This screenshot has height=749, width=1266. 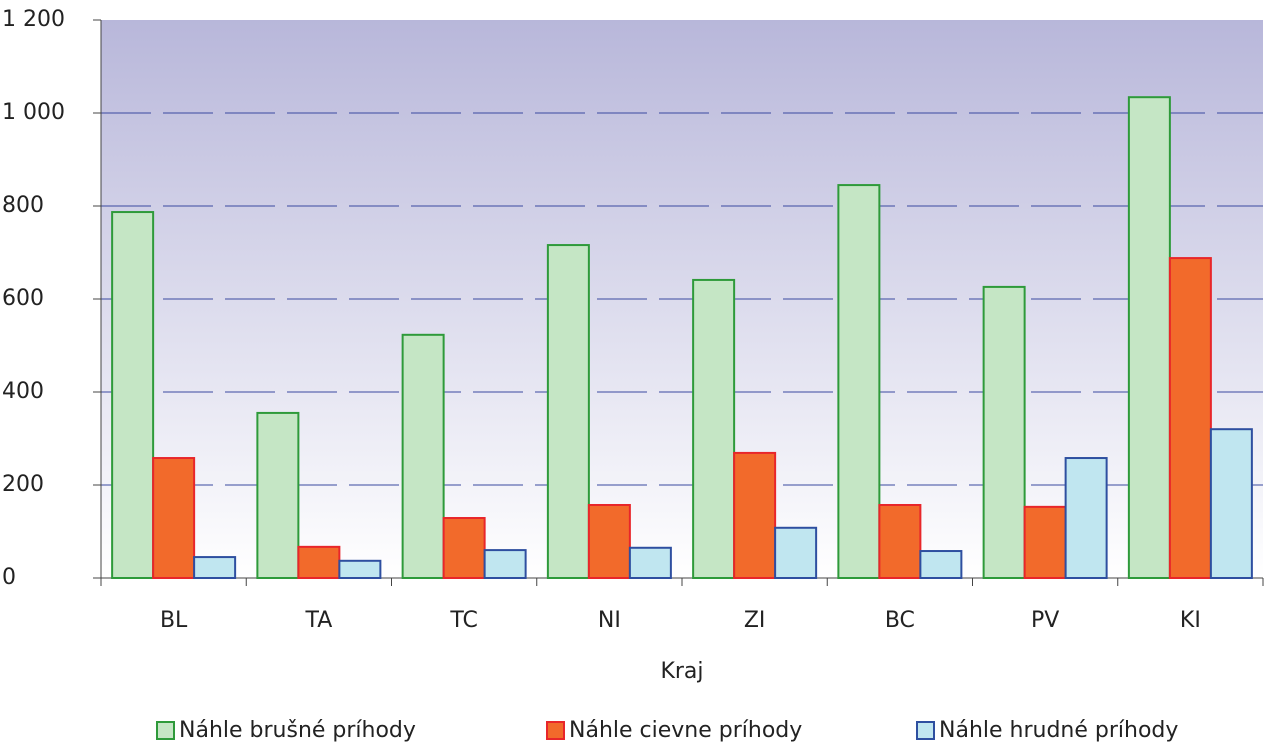 I want to click on x-tick-label: BC, so click(x=900, y=620).